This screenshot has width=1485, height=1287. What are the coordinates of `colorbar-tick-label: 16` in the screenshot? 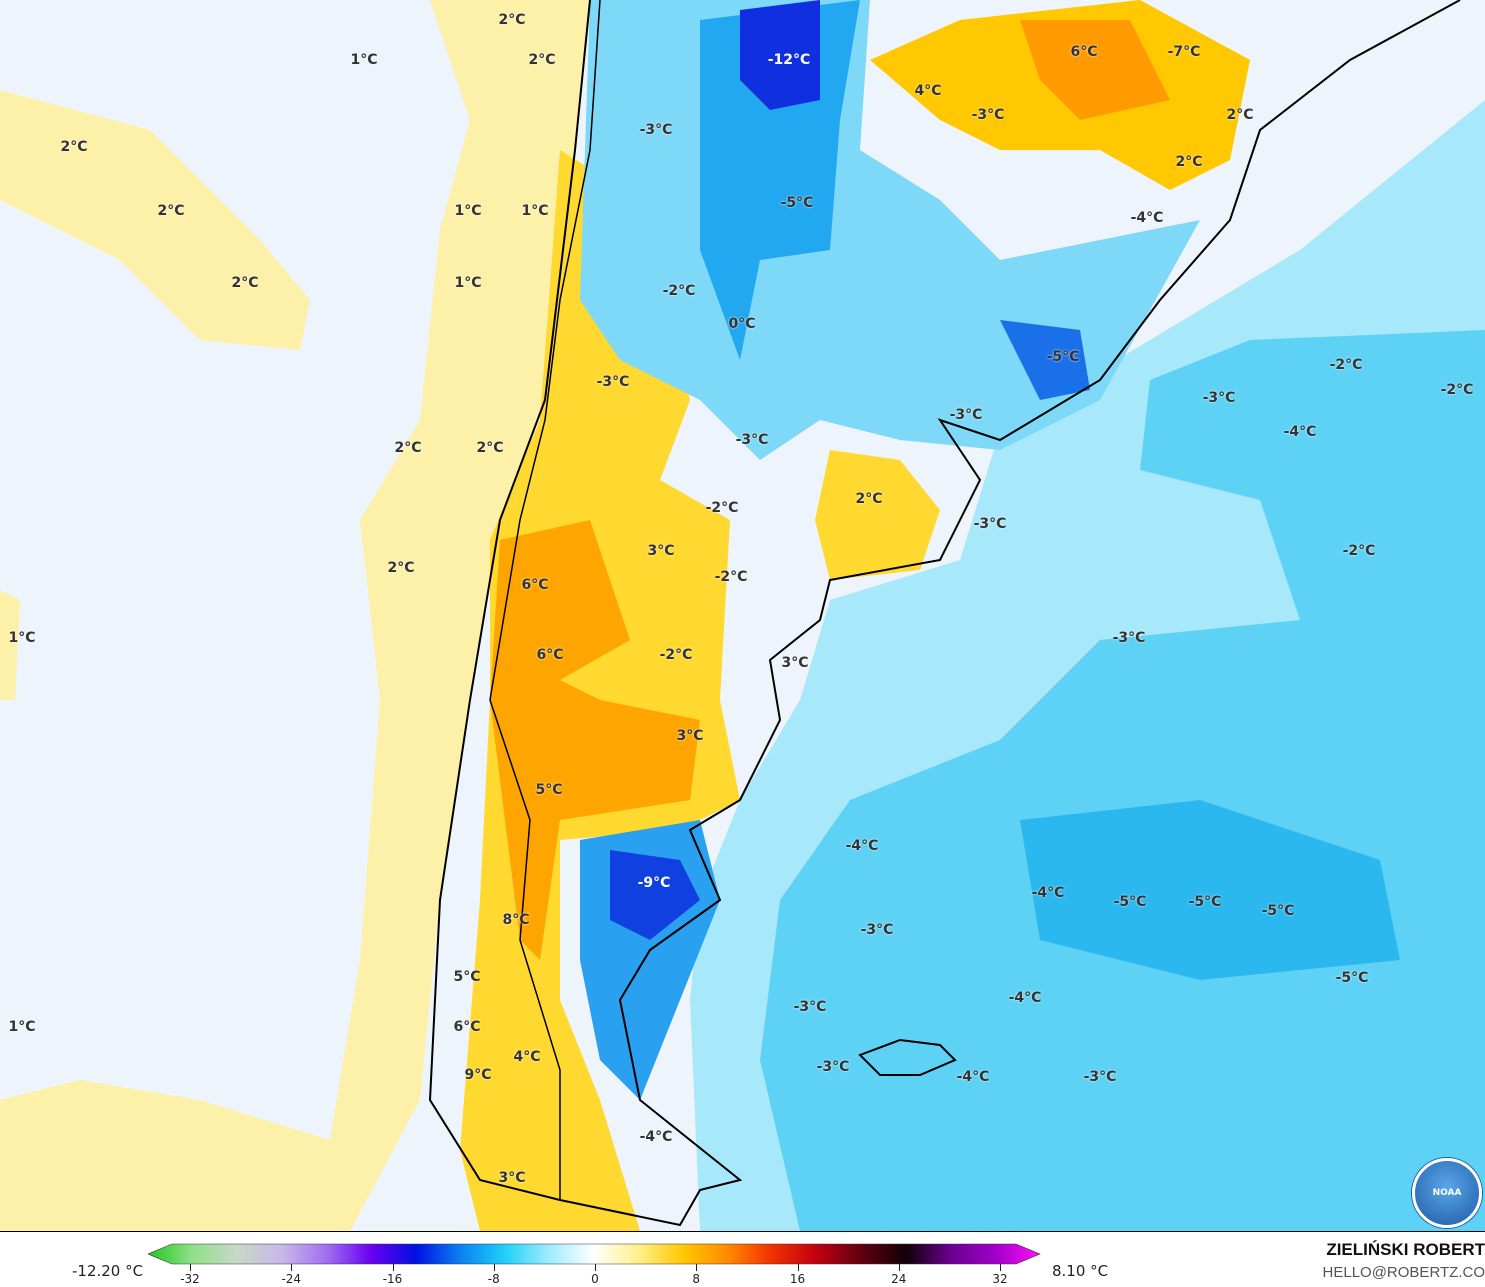 It's located at (797, 1279).